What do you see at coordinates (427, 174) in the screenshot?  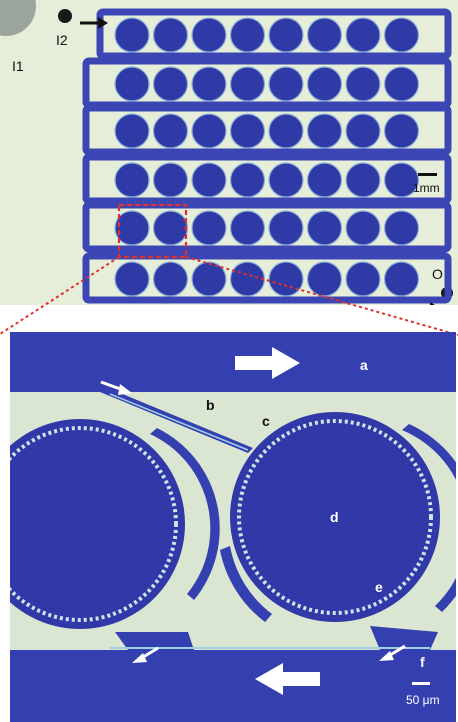 I see `top-scale-bar` at bounding box center [427, 174].